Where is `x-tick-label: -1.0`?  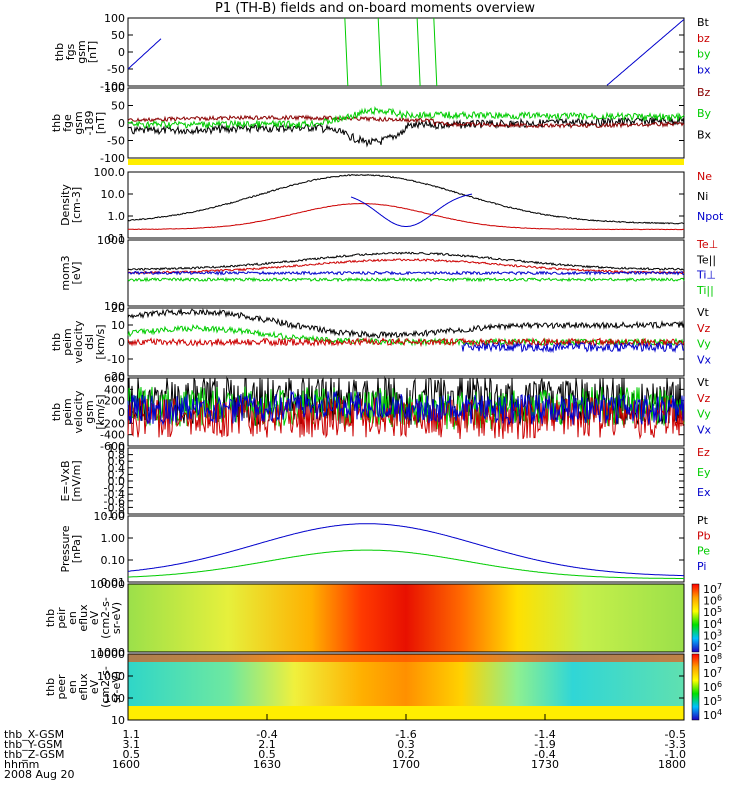 x-tick-label: -1.0 is located at coordinates (675, 754).